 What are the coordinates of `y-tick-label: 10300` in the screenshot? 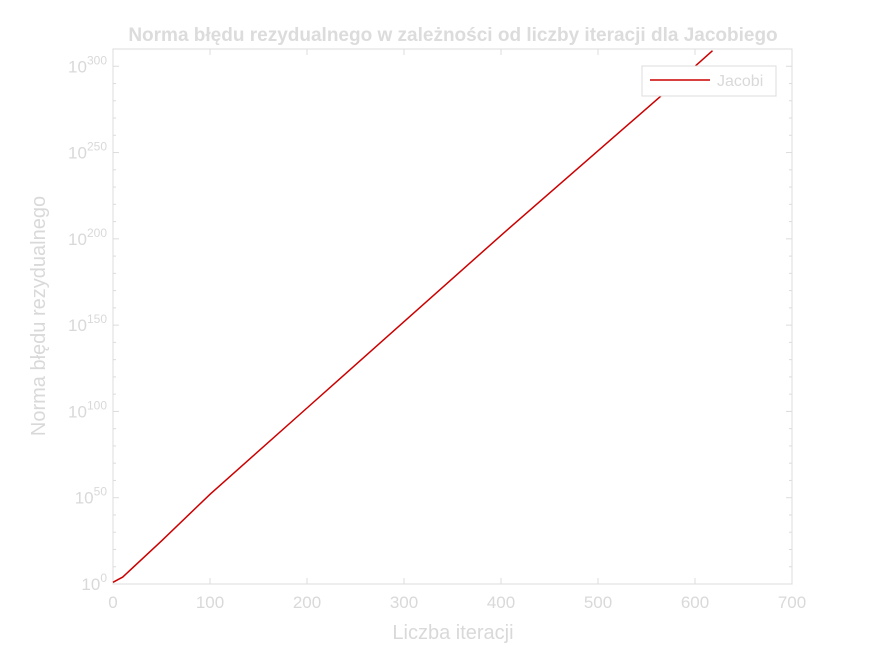 It's located at (87, 64).